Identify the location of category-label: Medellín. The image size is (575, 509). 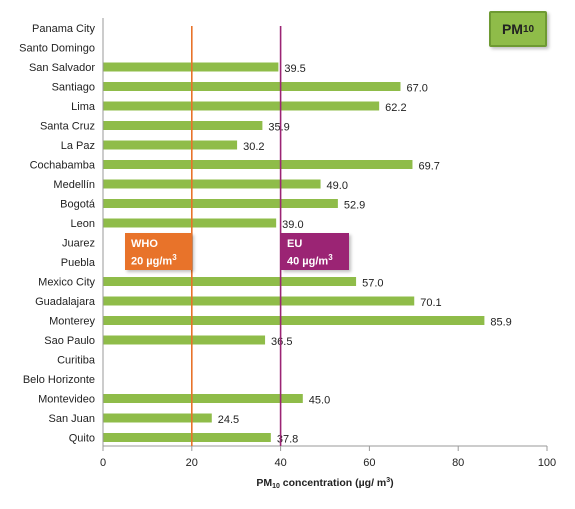
(74, 185).